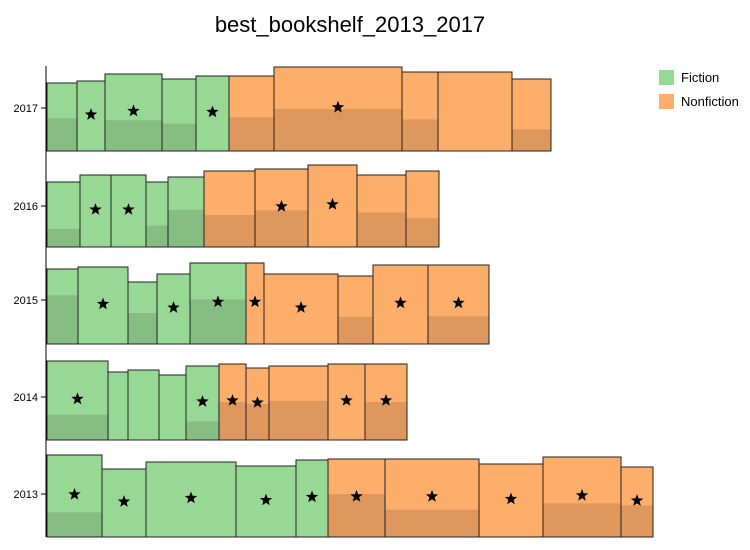 This screenshot has height=550, width=750. I want to click on shelf-2017, so click(299, 109).